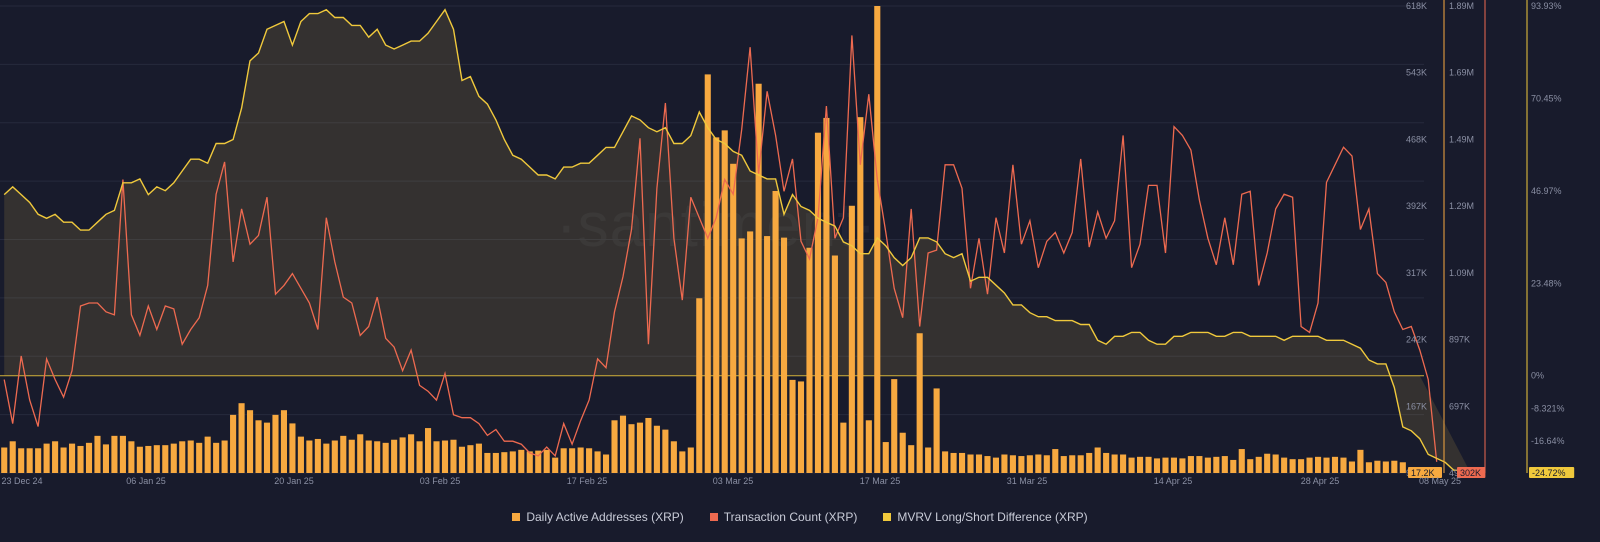  What do you see at coordinates (1416, 73) in the screenshot?
I see `daa-axis-tick: 543K` at bounding box center [1416, 73].